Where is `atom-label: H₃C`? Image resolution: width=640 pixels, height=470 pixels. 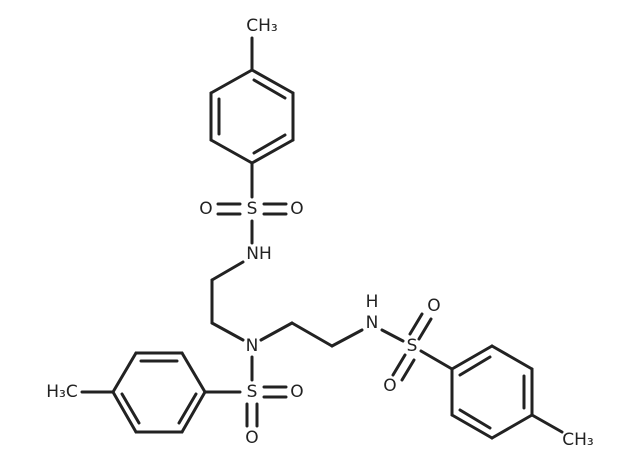
atom-label: H₃C is located at coordinates (61, 392).